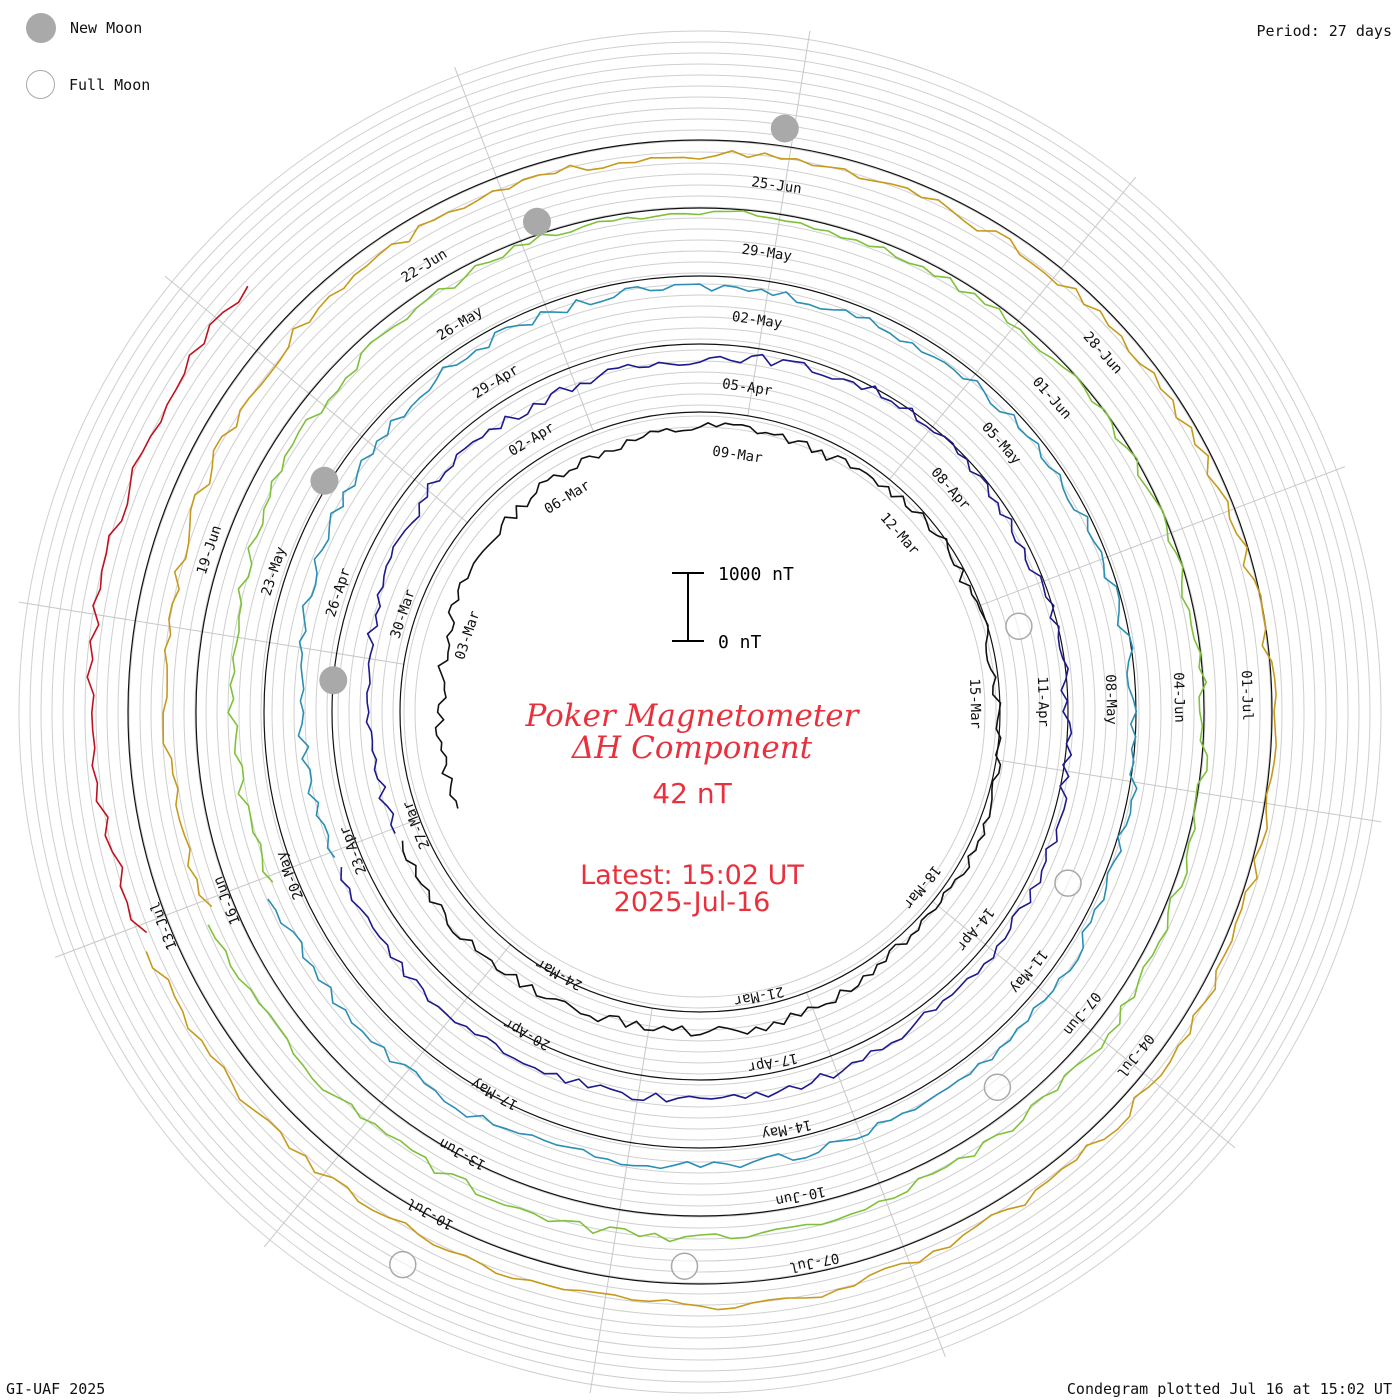  What do you see at coordinates (164, 925) in the screenshot?
I see `date-label: 13-Jul` at bounding box center [164, 925].